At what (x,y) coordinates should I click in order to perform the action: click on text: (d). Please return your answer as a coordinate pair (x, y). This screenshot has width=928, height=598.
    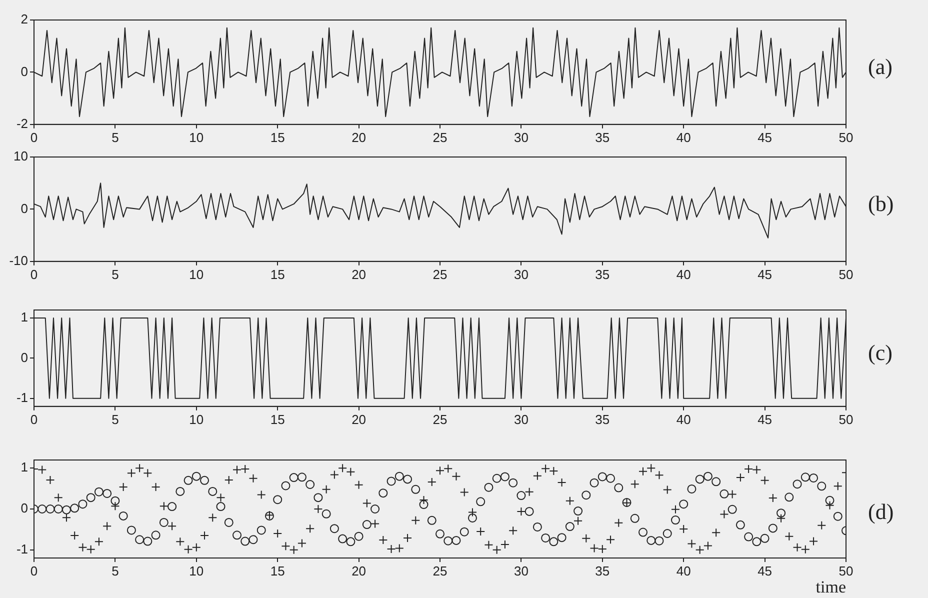
    Looking at the image, I should click on (881, 512).